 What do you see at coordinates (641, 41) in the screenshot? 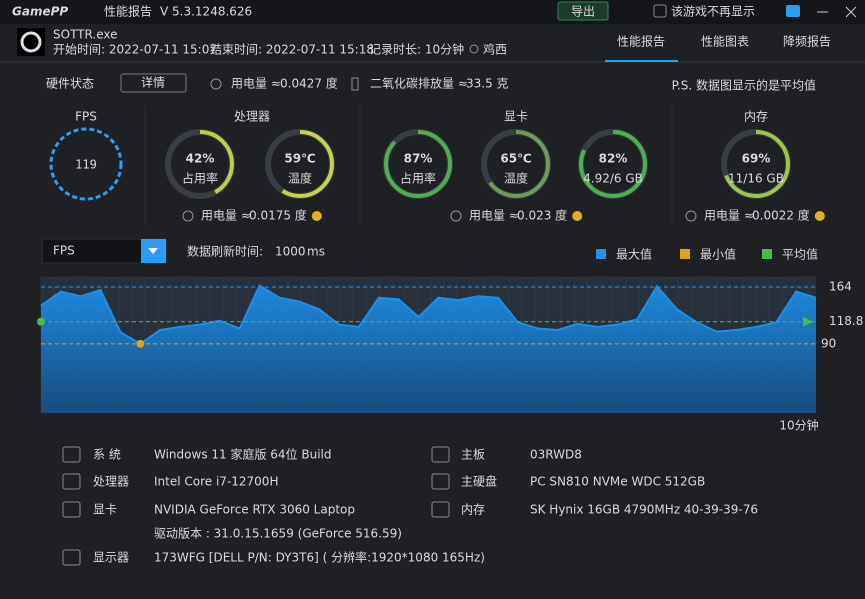
I see `tab: 性能报告` at bounding box center [641, 41].